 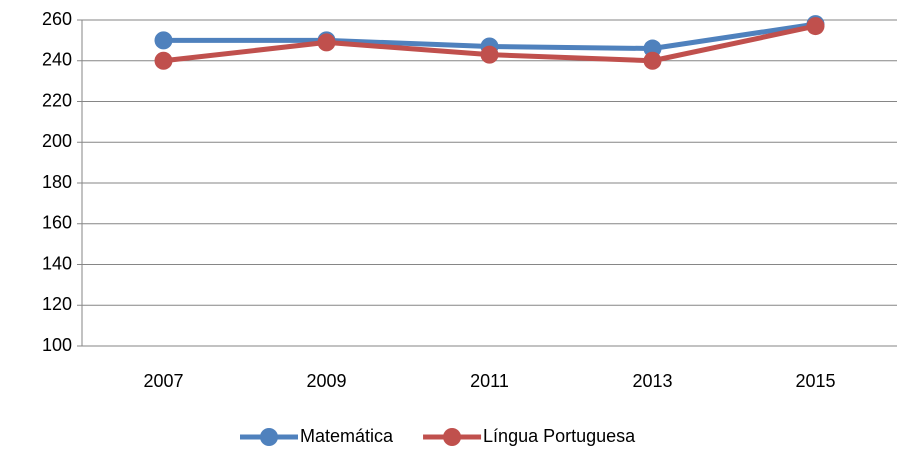 I want to click on y-tick-label: 160, so click(x=57, y=223).